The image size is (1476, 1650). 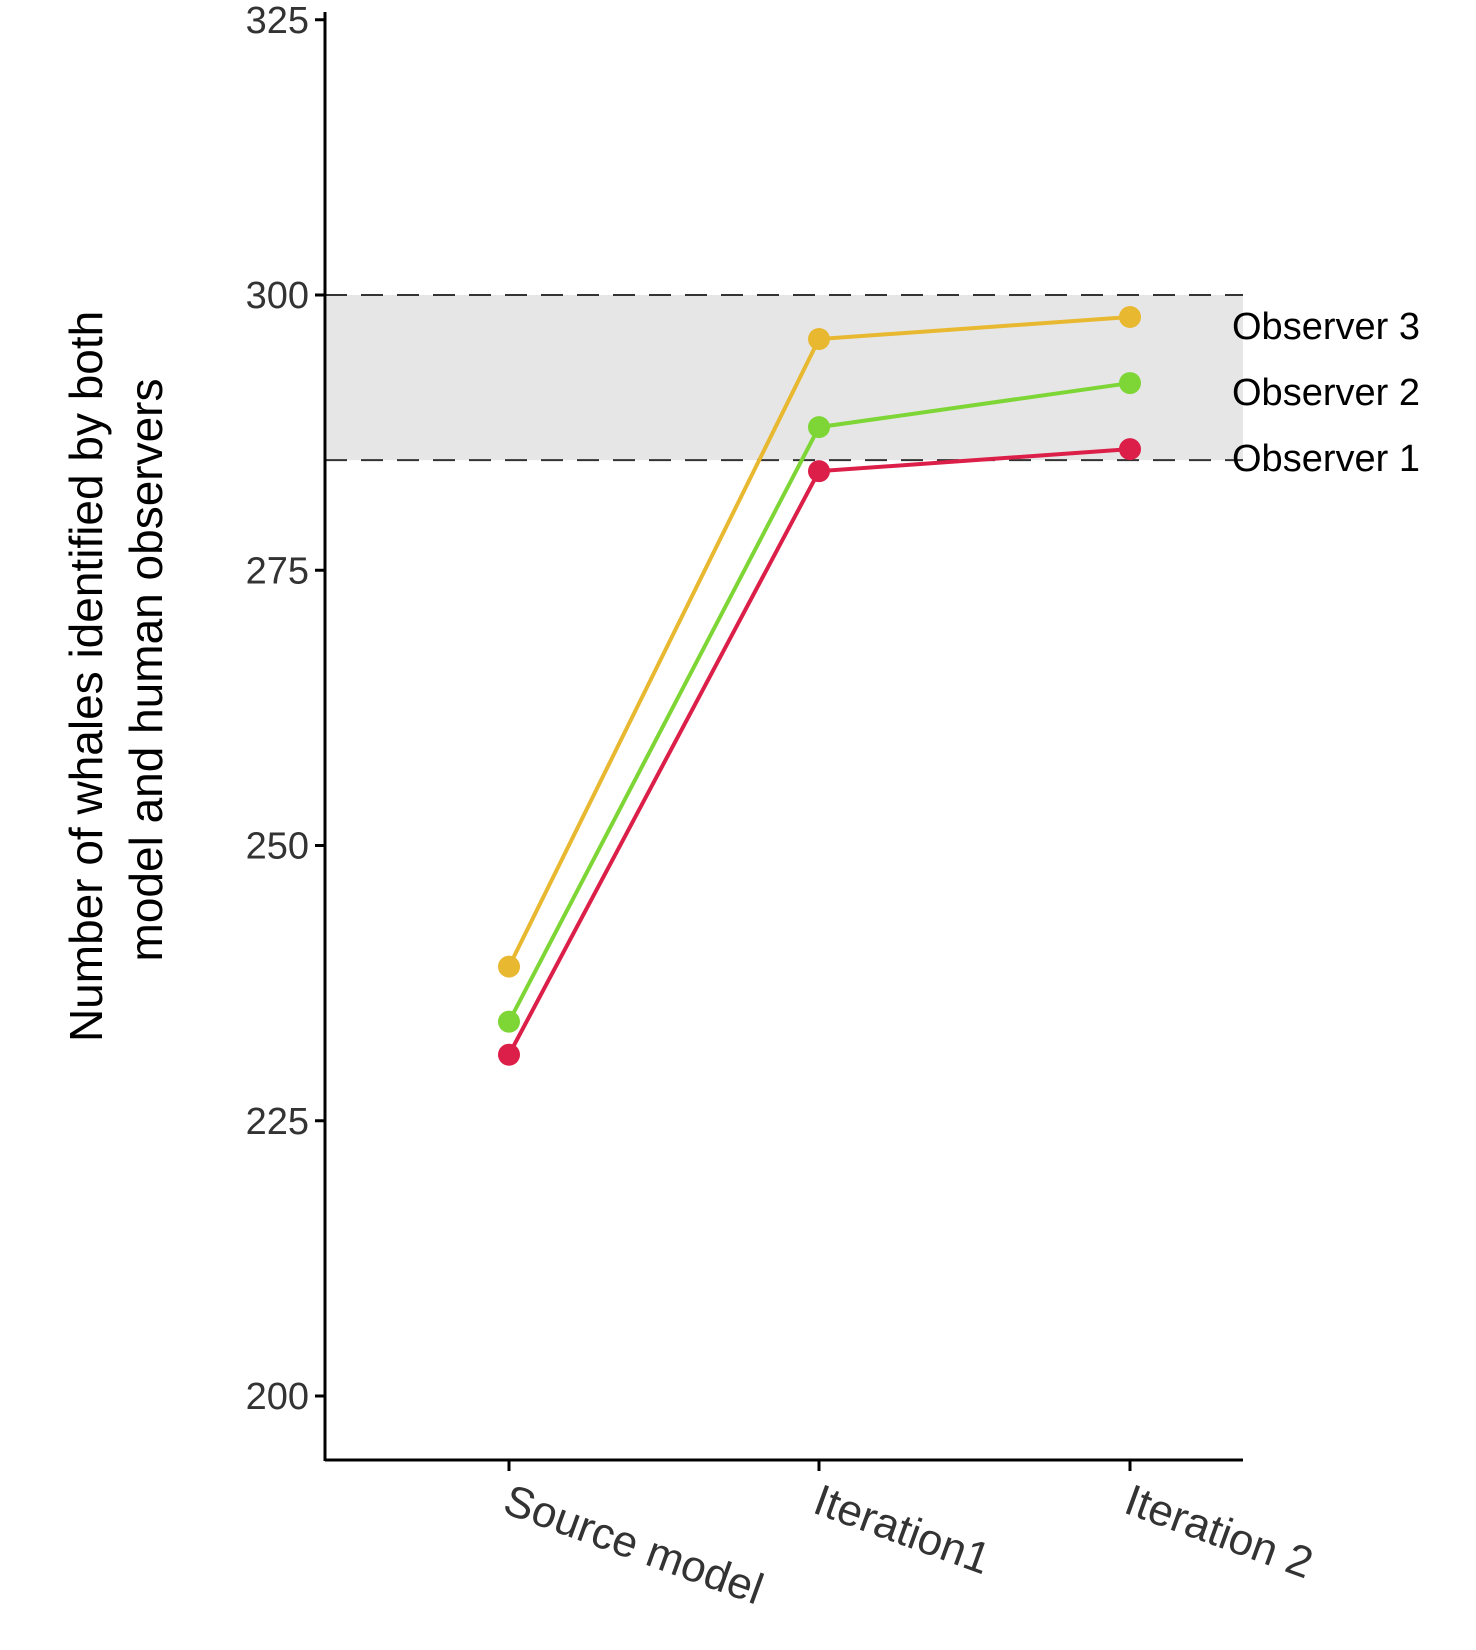 I want to click on reference-band-fill, so click(x=785, y=378).